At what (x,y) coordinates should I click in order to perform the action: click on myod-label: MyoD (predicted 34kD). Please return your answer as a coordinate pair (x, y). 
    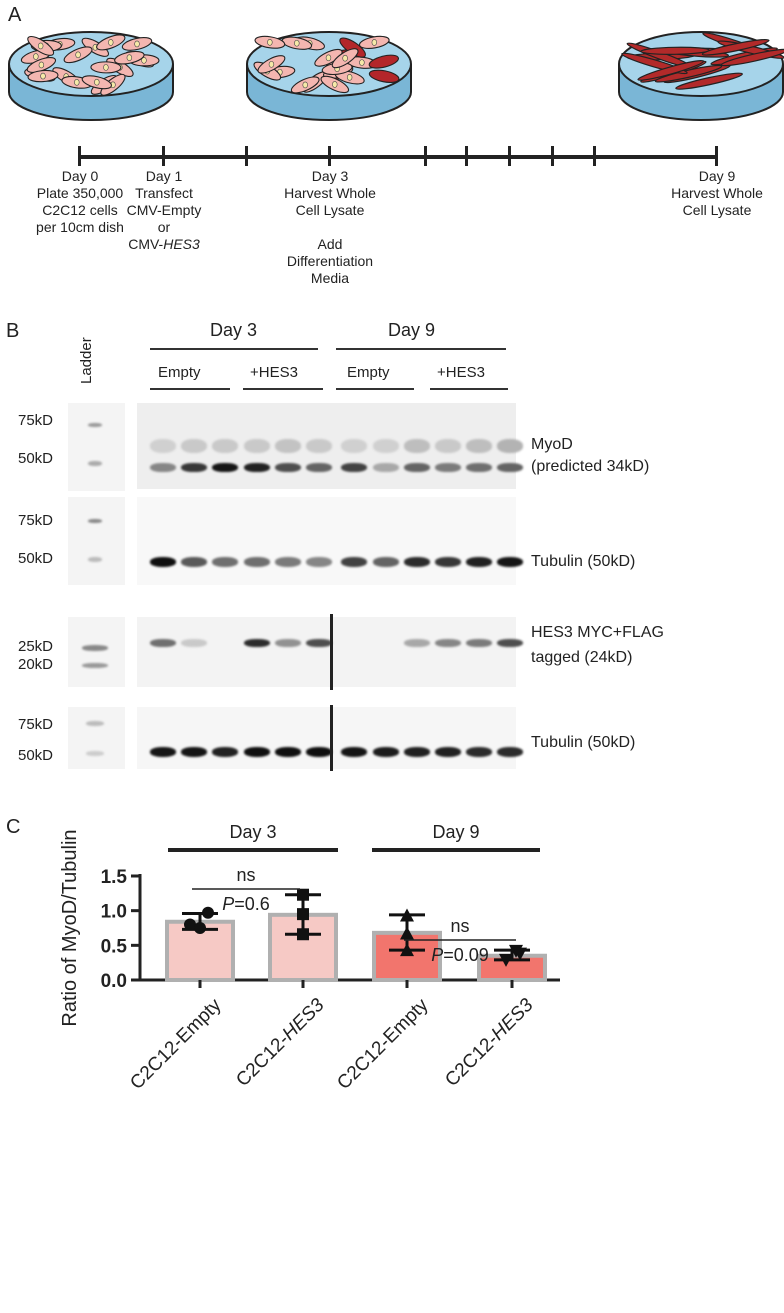
    Looking at the image, I should click on (590, 455).